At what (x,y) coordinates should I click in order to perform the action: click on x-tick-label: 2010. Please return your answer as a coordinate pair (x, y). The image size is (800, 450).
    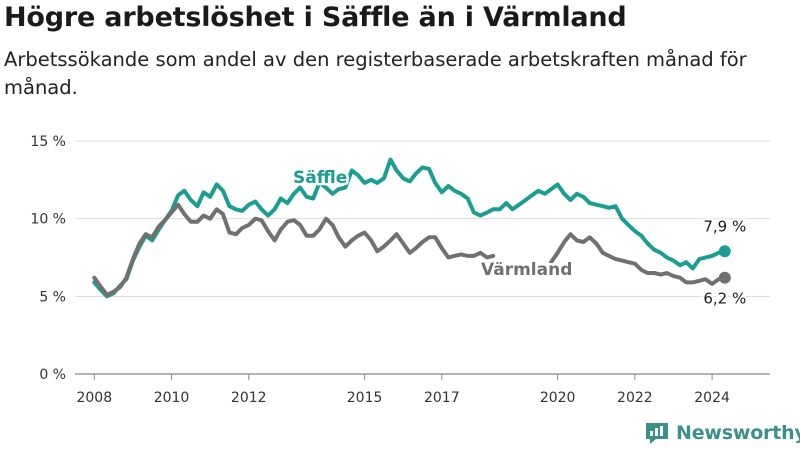
    Looking at the image, I should click on (172, 398).